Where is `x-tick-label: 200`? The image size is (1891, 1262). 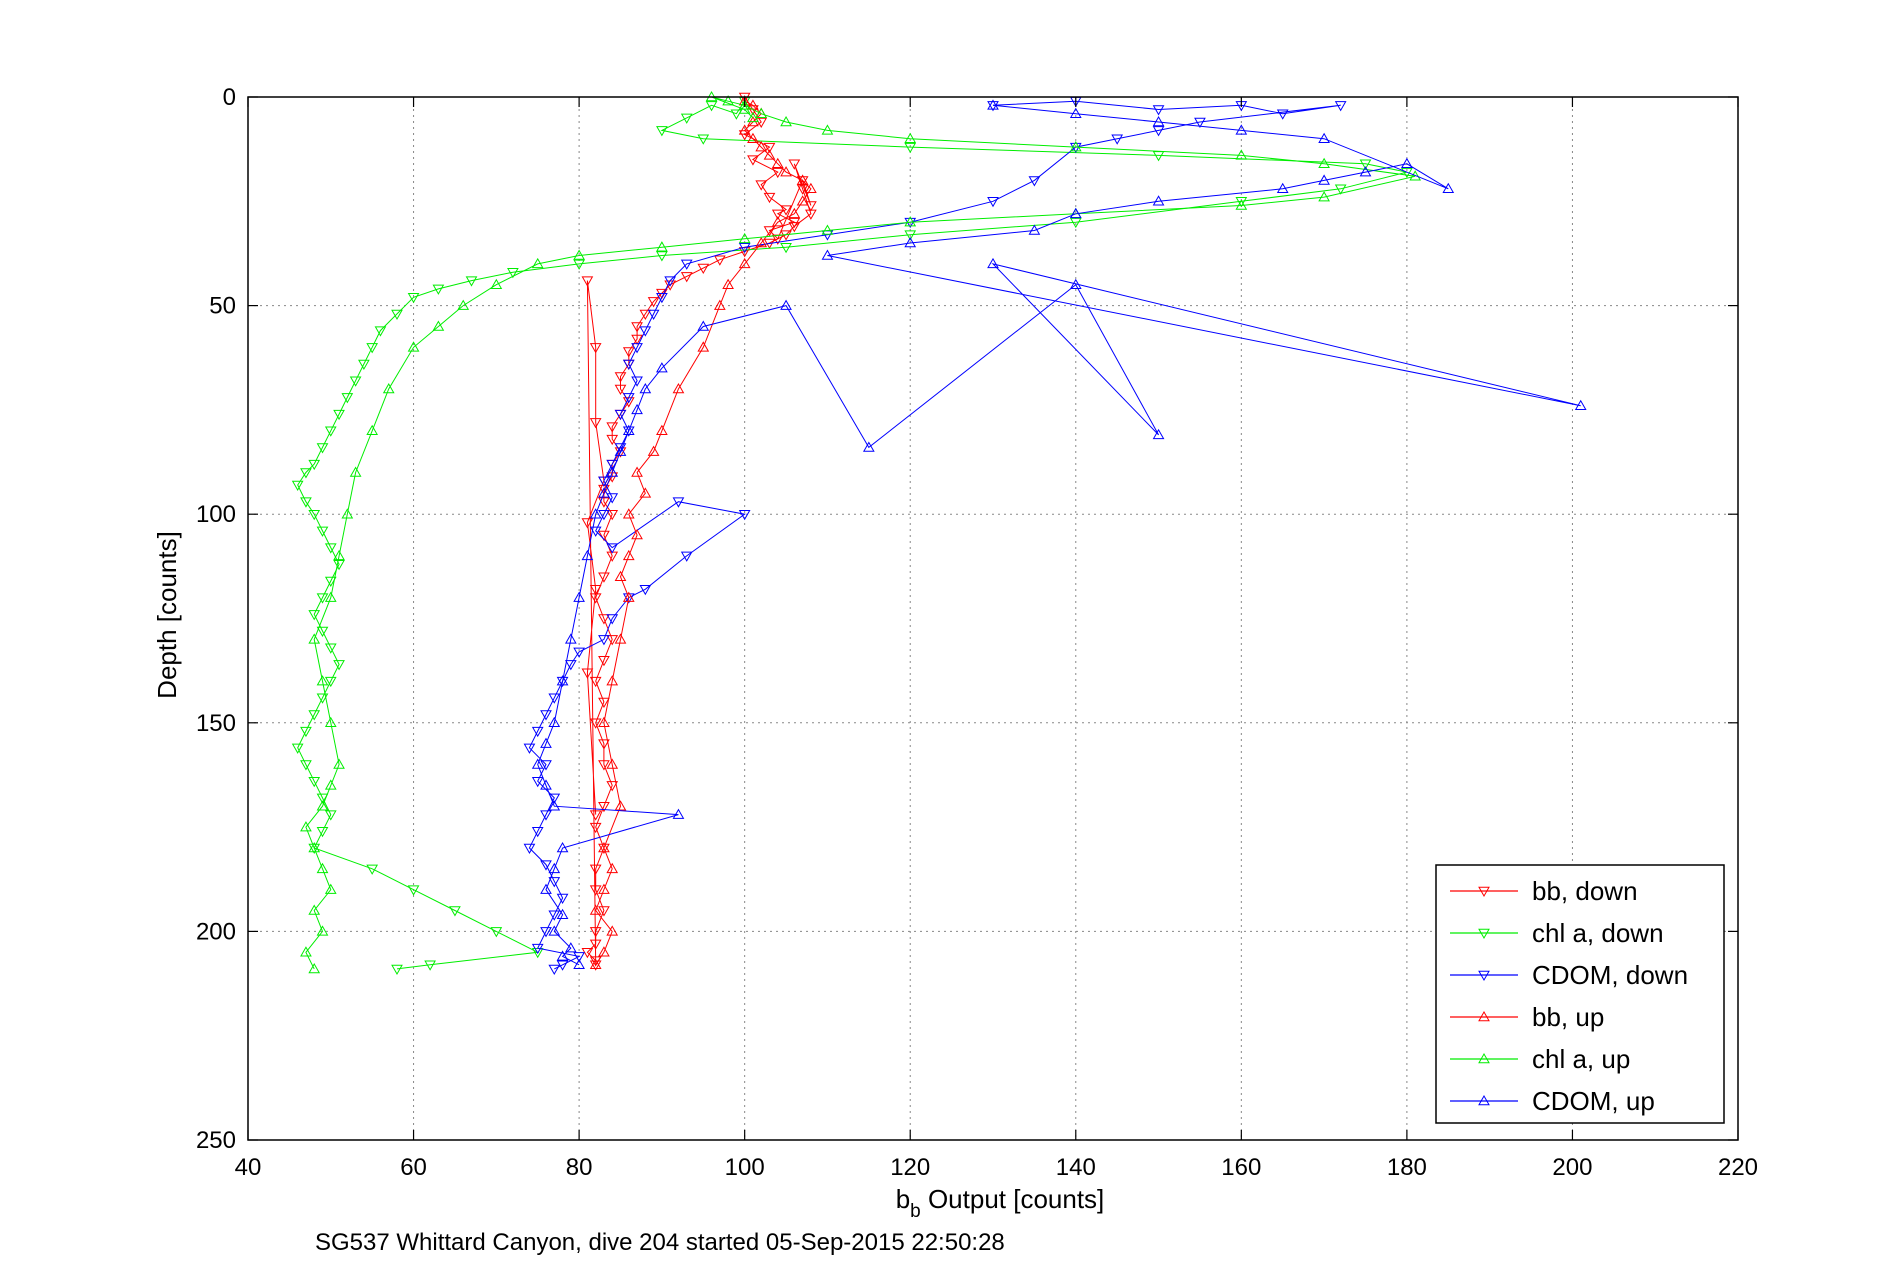 x-tick-label: 200 is located at coordinates (1572, 1167).